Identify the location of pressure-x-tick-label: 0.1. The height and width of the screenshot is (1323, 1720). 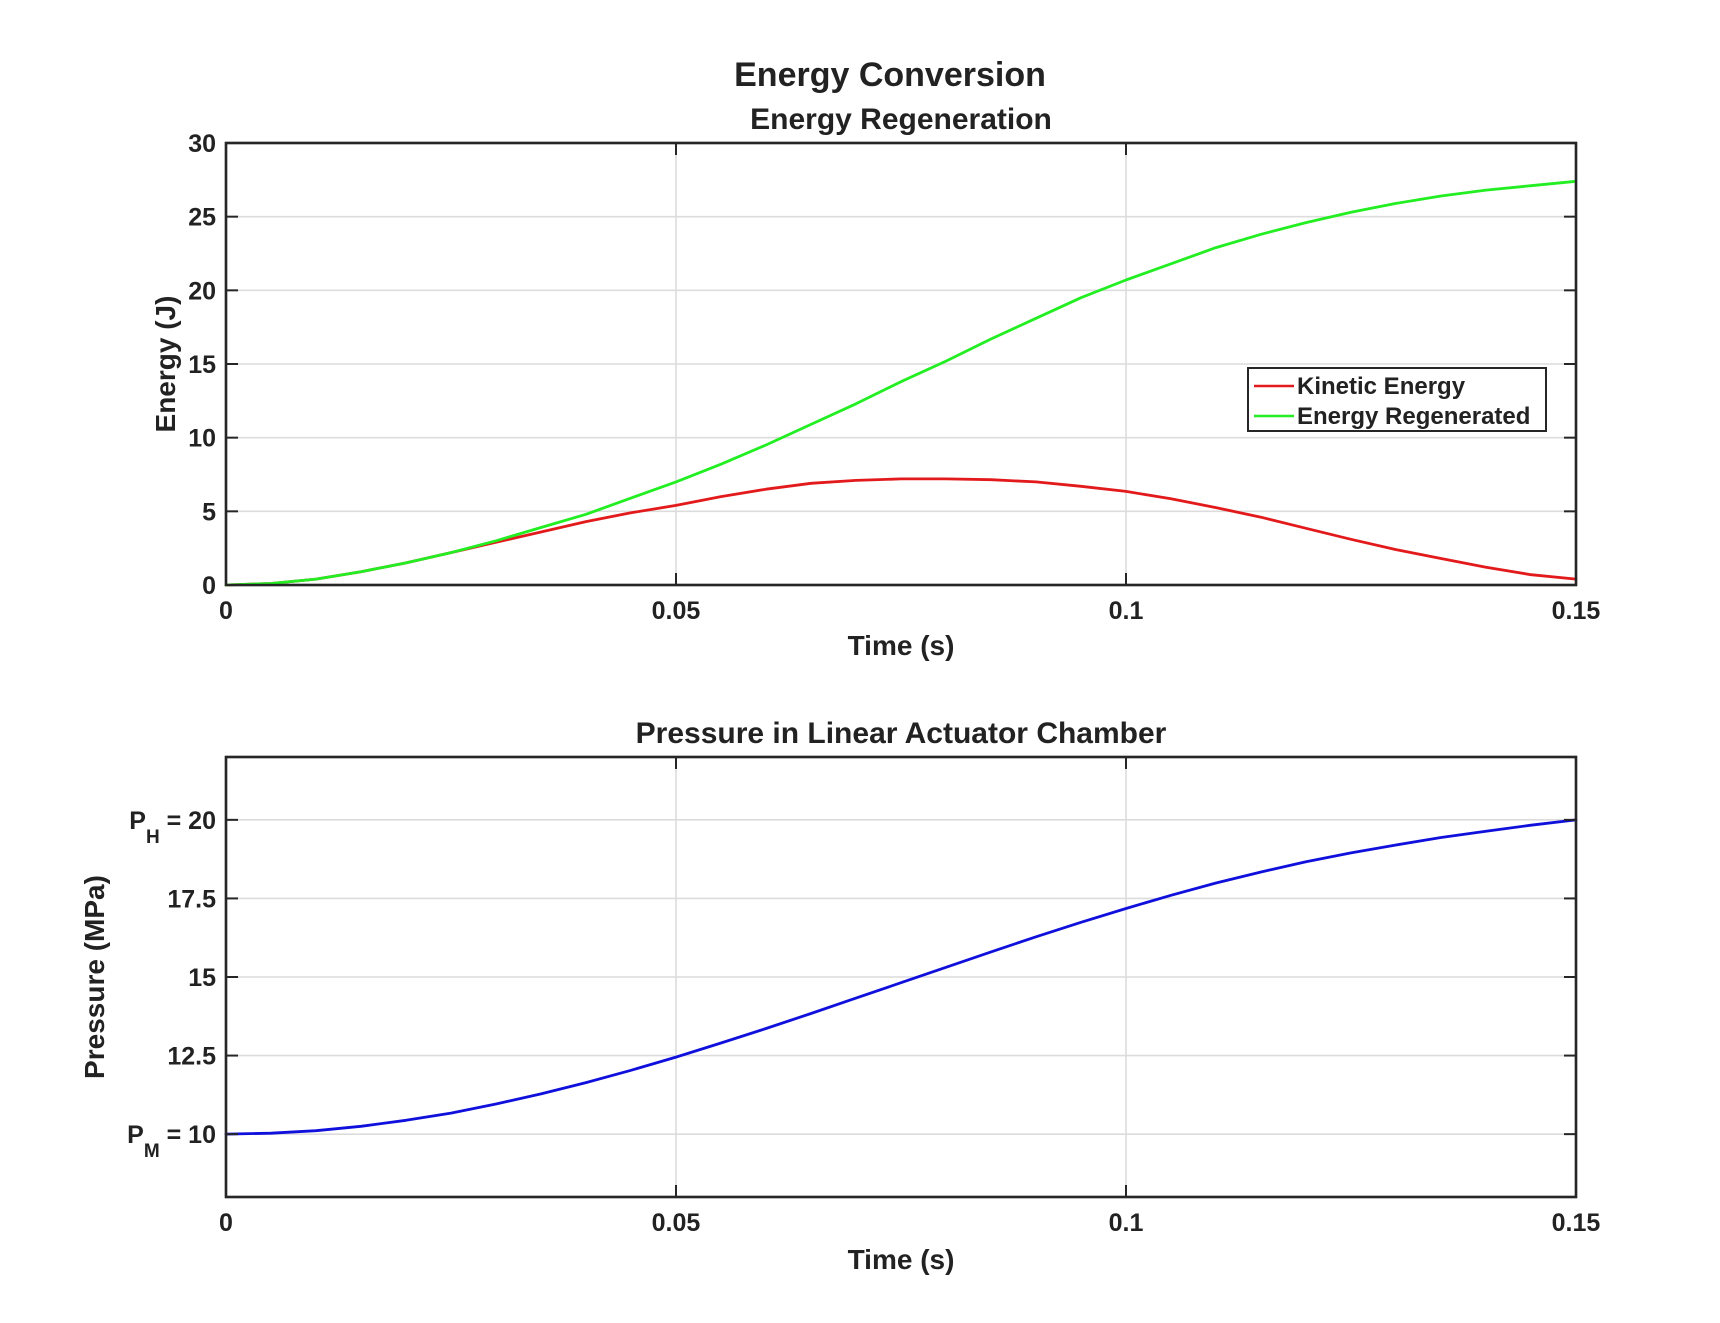
(1126, 1223).